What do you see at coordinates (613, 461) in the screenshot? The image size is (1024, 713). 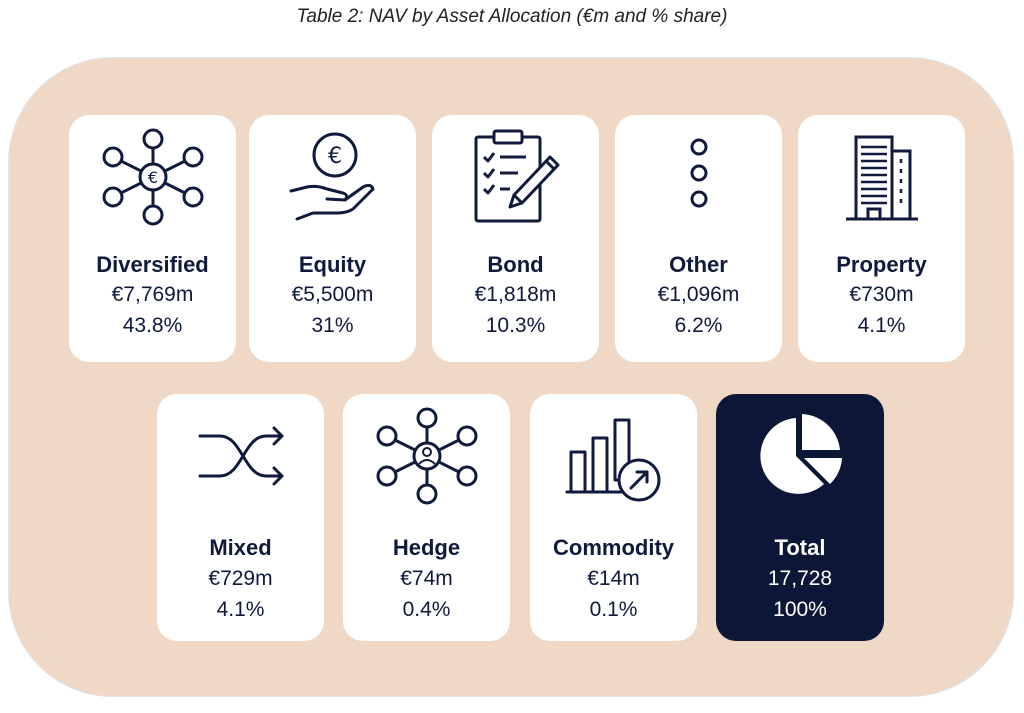 I see `bar-chart-arrow-icon` at bounding box center [613, 461].